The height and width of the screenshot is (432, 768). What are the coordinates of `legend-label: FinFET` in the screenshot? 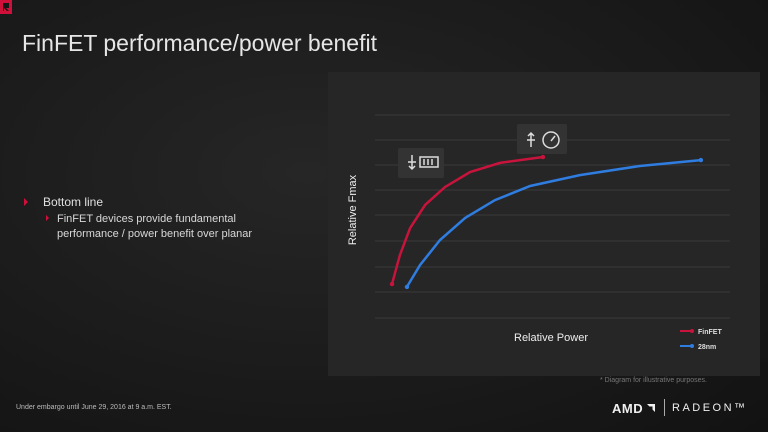 It's located at (710, 332).